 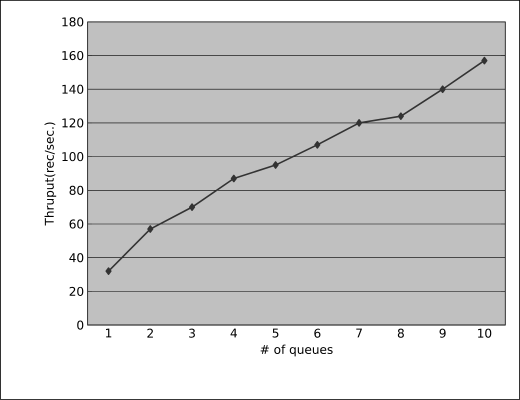 I want to click on y-tick-label: 80, so click(x=77, y=190).